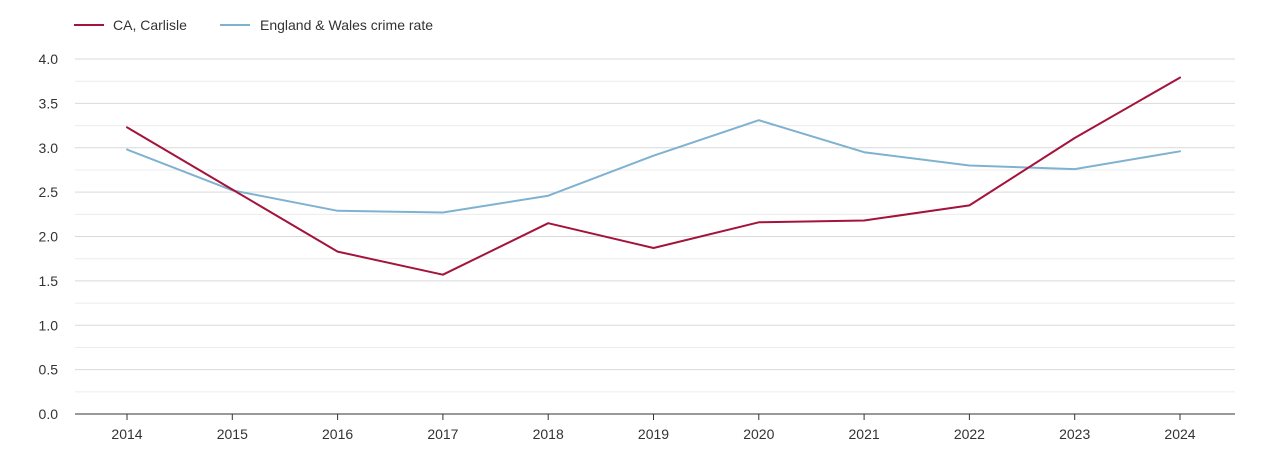 This screenshot has height=450, width=1270. What do you see at coordinates (150, 25) in the screenshot?
I see `legend-label-ca-carlisle: CA, Carlisle` at bounding box center [150, 25].